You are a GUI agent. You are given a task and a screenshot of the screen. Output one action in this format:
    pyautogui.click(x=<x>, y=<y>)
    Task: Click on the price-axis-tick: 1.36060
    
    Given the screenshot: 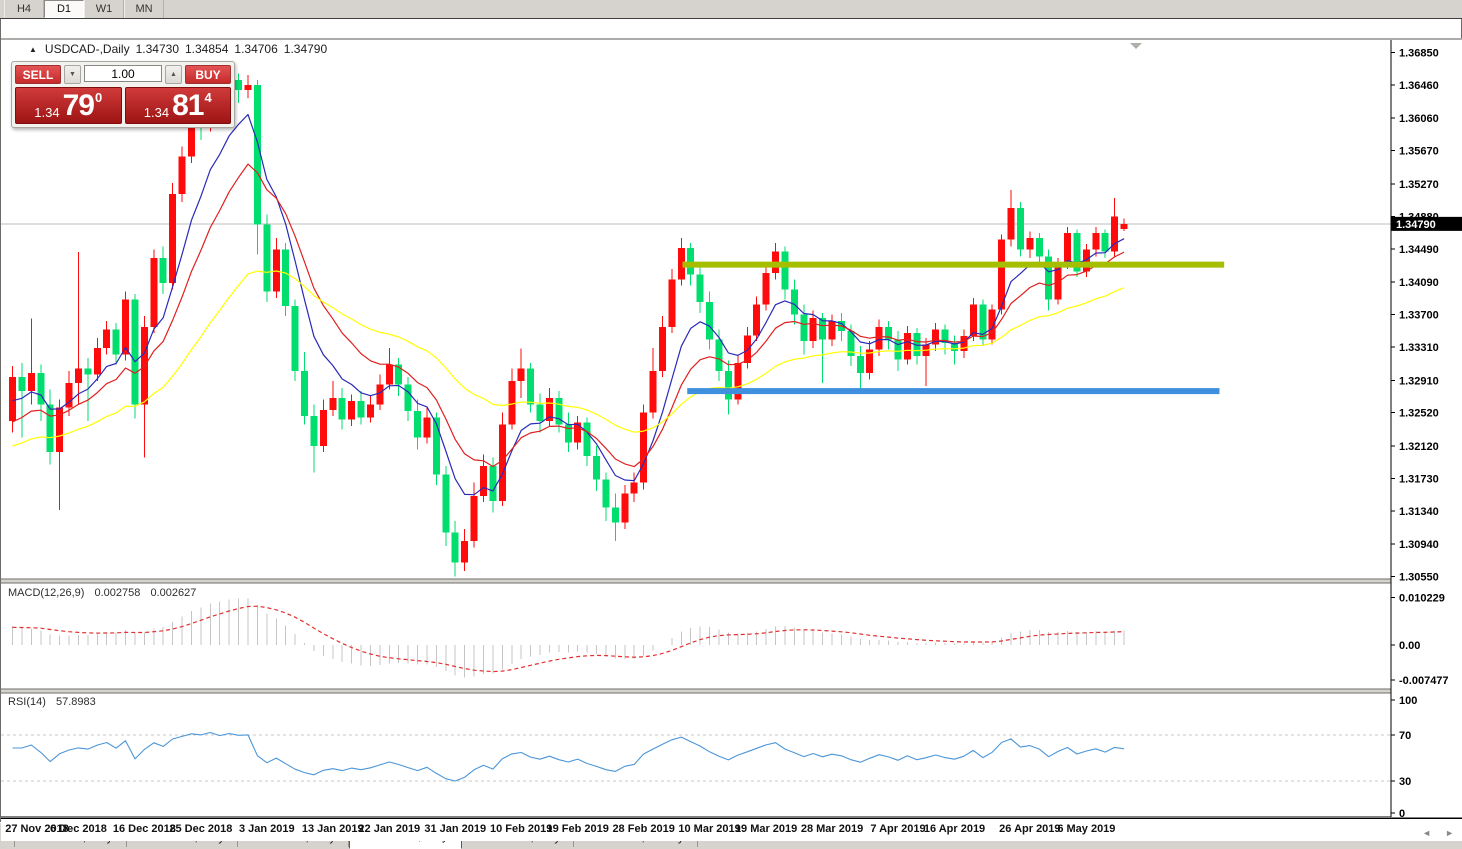 What is the action you would take?
    pyautogui.click(x=1419, y=119)
    